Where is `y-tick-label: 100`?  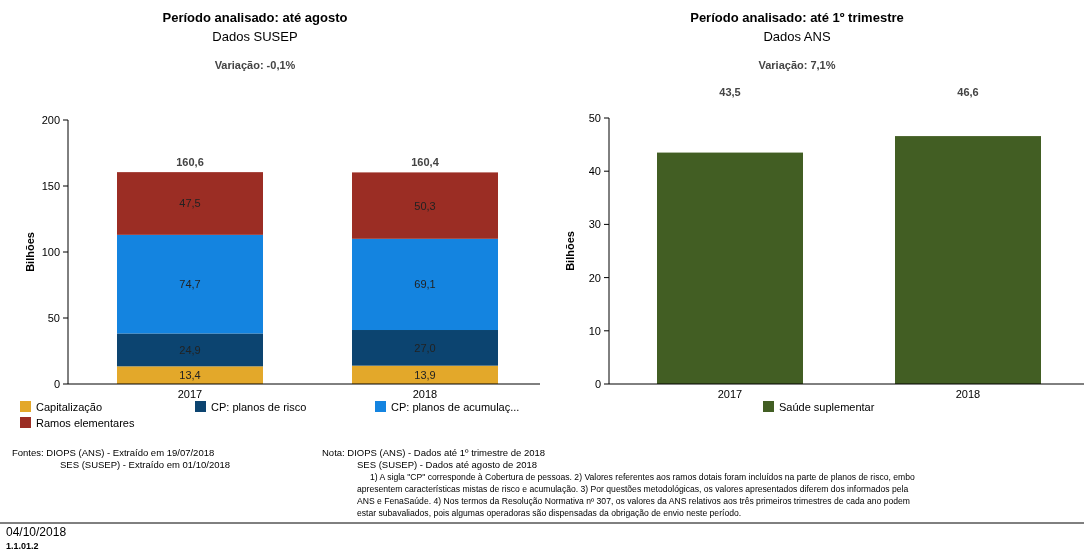 y-tick-label: 100 is located at coordinates (50, 252).